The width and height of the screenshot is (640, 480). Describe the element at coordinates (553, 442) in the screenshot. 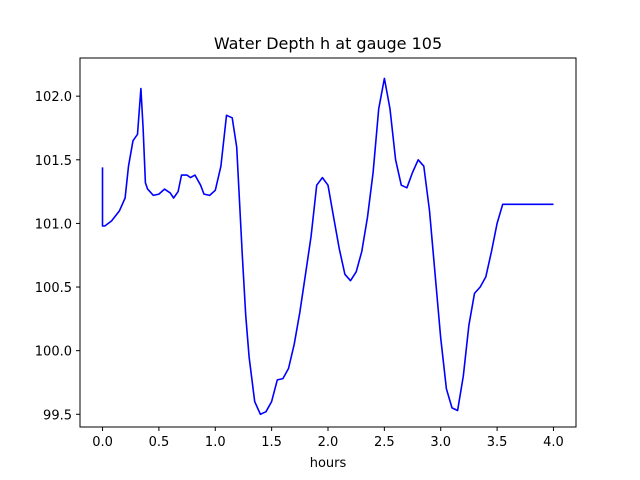

I see `x-tick-label: 4.0` at that location.